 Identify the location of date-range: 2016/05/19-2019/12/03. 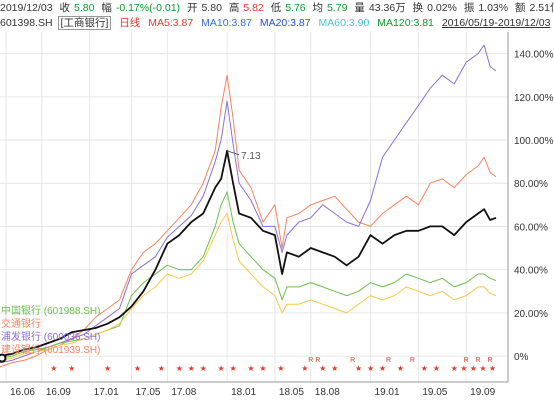
(496, 23).